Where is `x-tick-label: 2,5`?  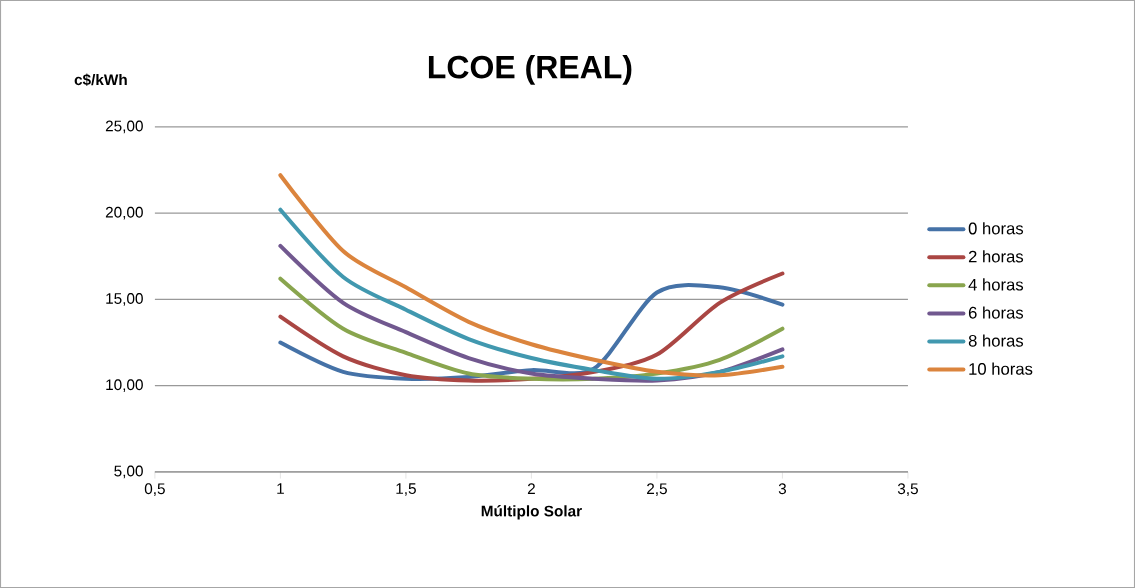 x-tick-label: 2,5 is located at coordinates (657, 489).